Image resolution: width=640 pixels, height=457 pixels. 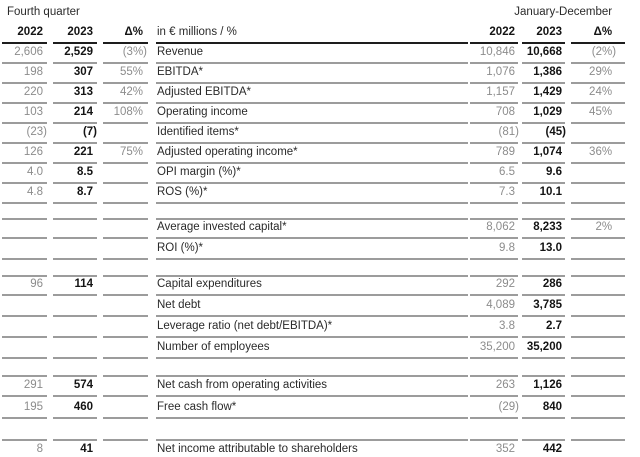 What do you see at coordinates (494, 194) in the screenshot?
I see `fy-2022-cell: 7.3` at bounding box center [494, 194].